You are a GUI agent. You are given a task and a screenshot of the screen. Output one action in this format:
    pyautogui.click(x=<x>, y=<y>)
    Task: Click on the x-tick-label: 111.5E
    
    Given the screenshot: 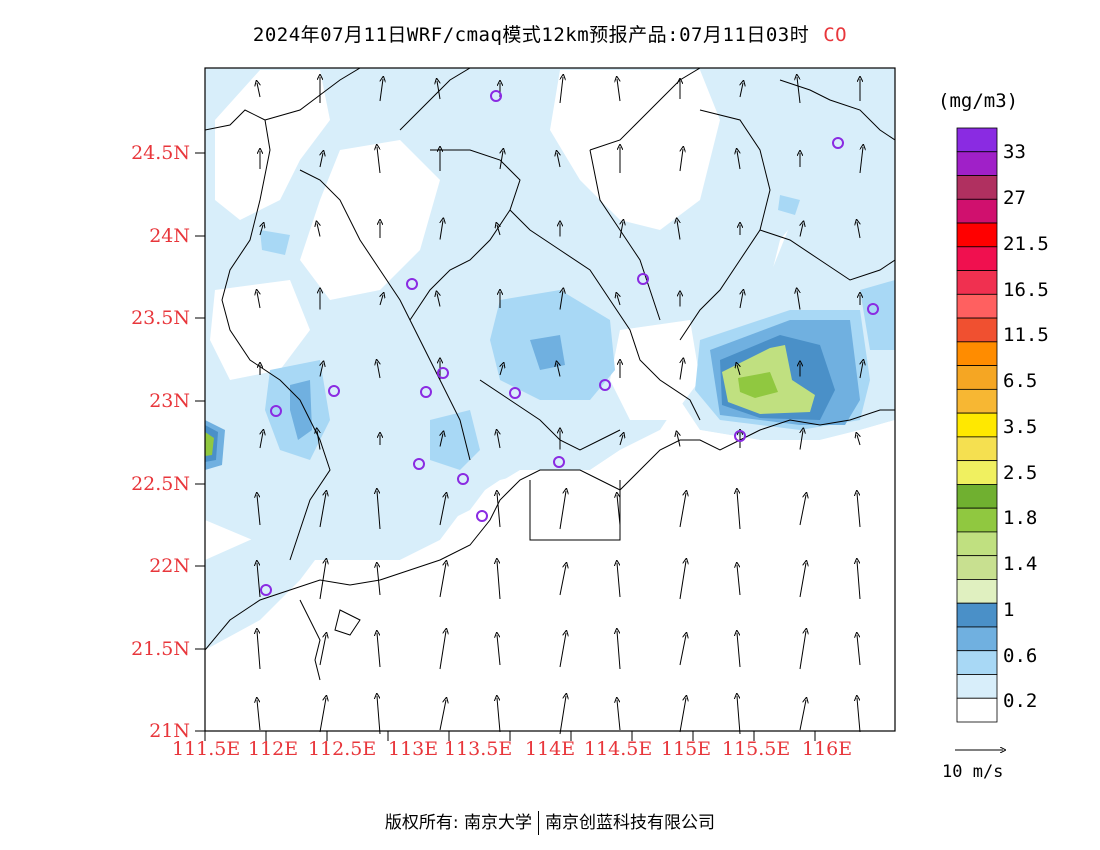 What is the action you would take?
    pyautogui.click(x=206, y=749)
    